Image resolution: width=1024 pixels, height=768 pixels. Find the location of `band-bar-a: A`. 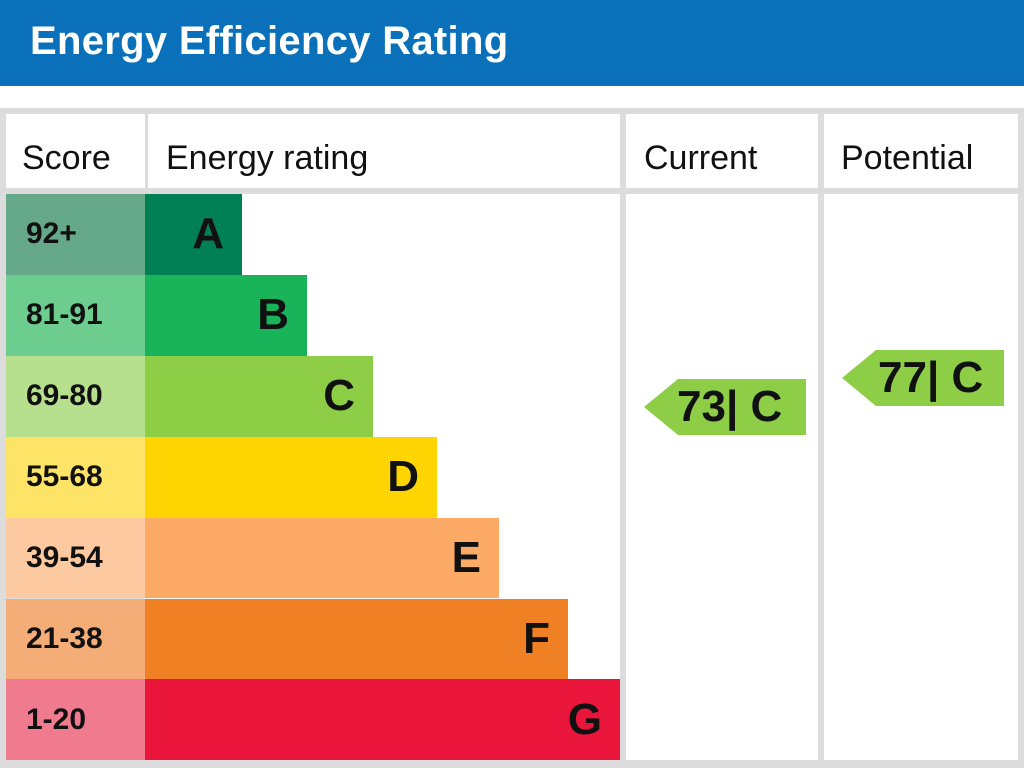

band-bar-a: A is located at coordinates (193, 234).